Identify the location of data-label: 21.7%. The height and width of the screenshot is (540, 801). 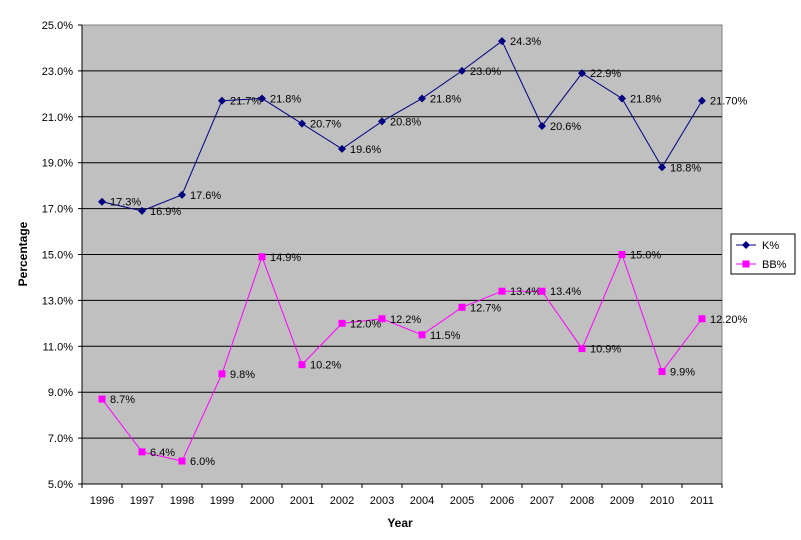
(245, 102).